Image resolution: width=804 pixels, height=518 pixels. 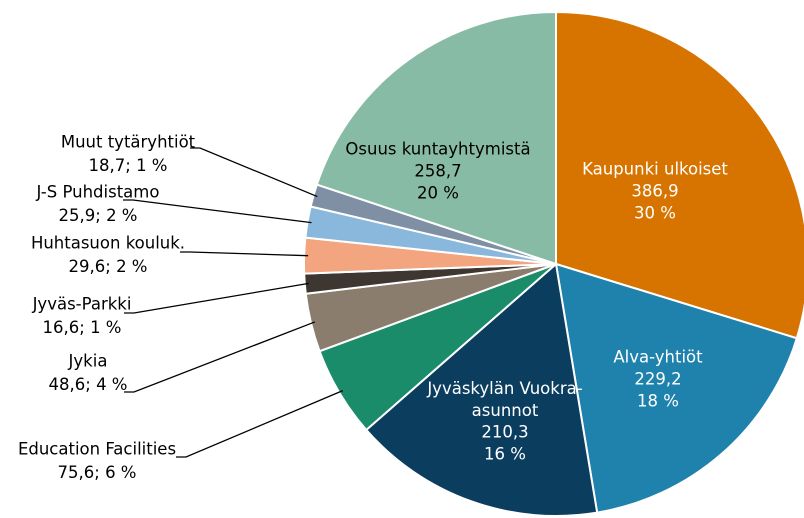 I want to click on value-label: 258,7, so click(x=437, y=171).